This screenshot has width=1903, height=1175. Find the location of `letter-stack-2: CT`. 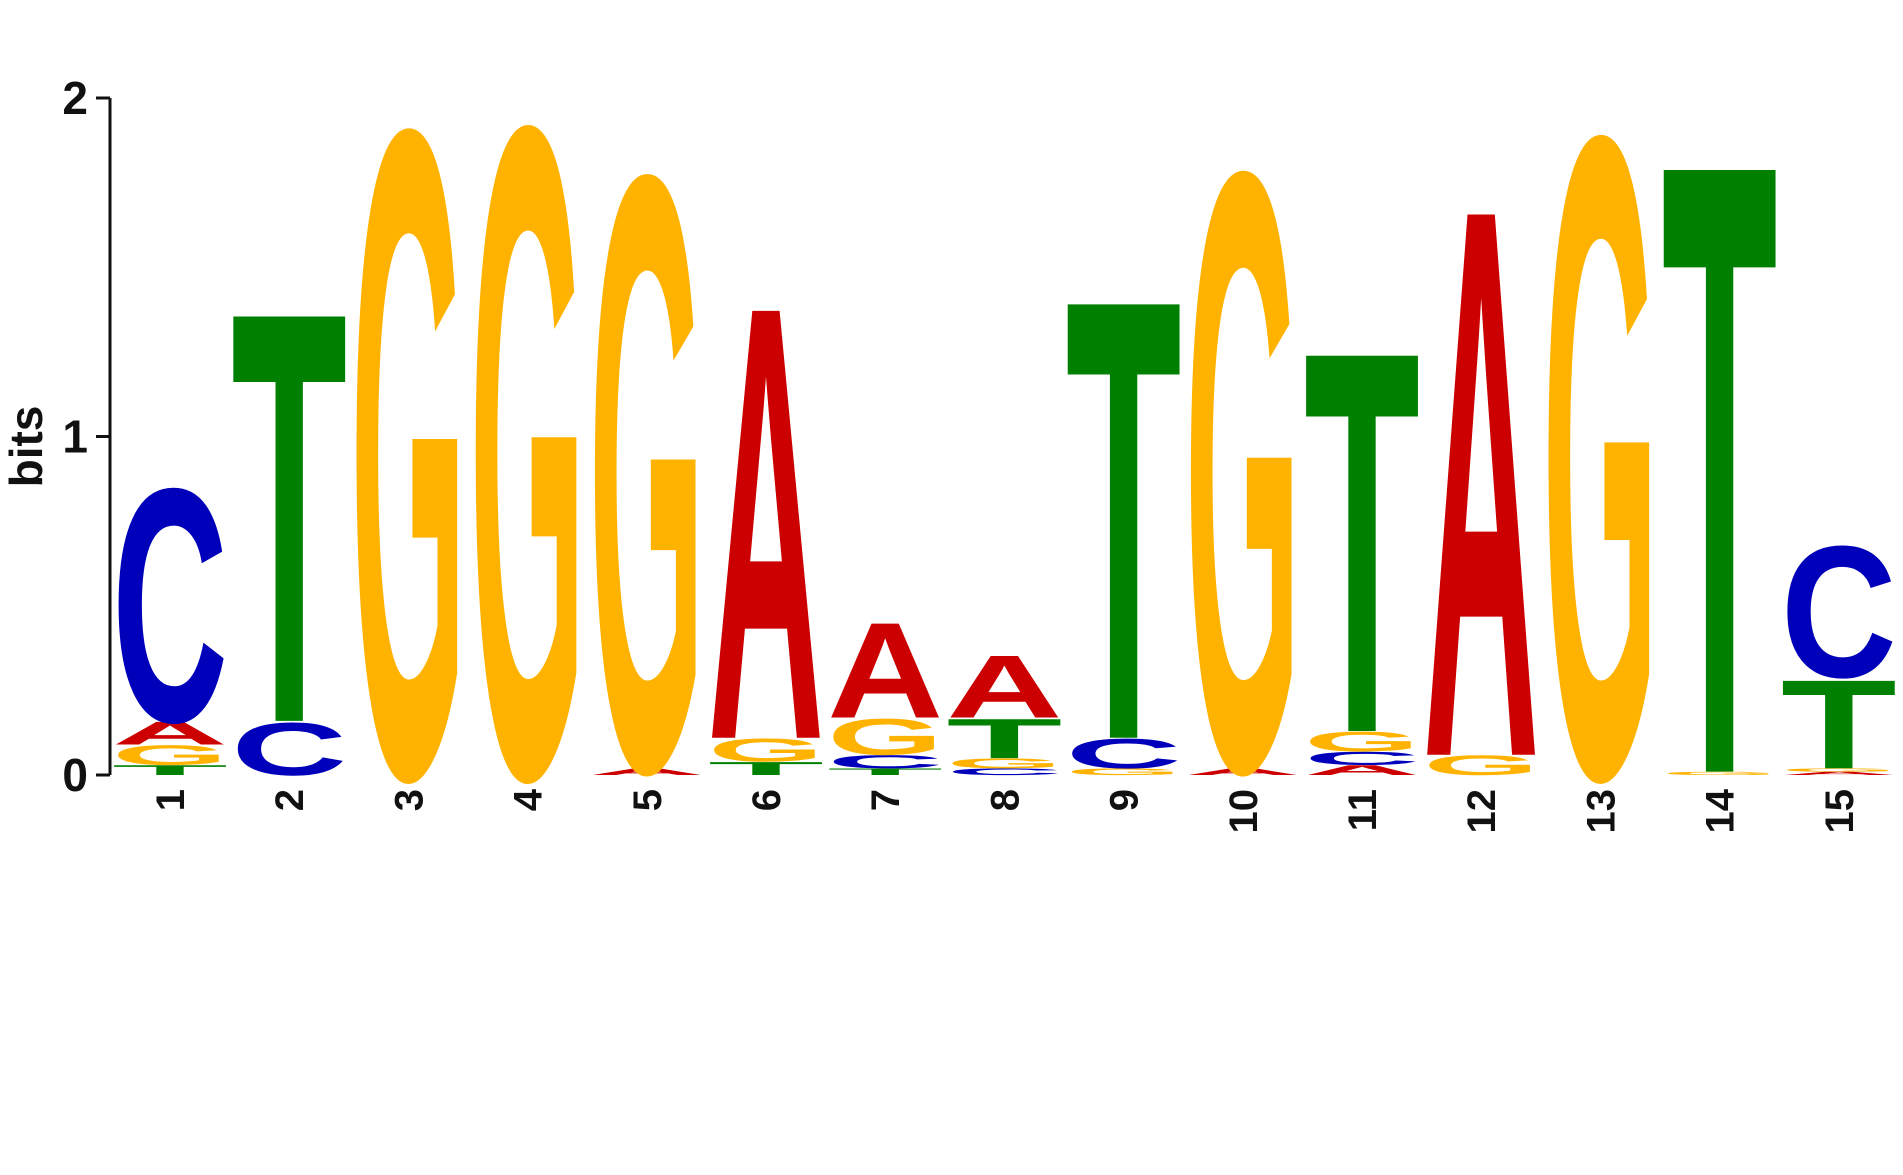

letter-stack-2: CT is located at coordinates (289, 517).